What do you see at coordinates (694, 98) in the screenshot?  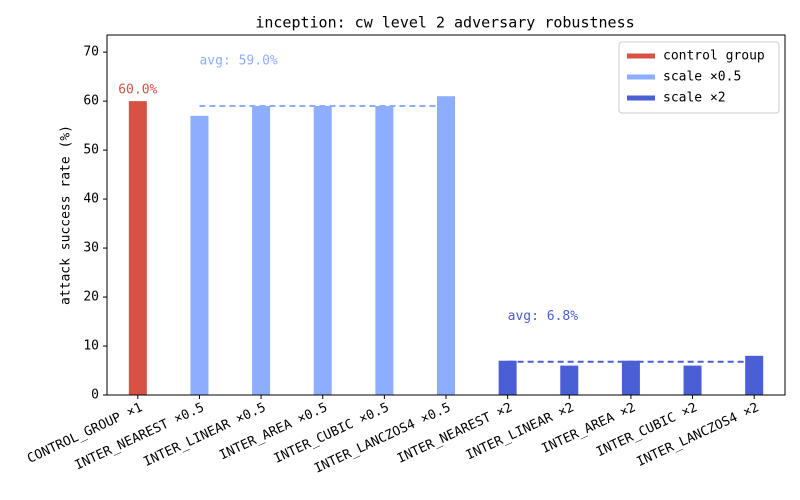 I see `legend-label: scale ×2` at bounding box center [694, 98].